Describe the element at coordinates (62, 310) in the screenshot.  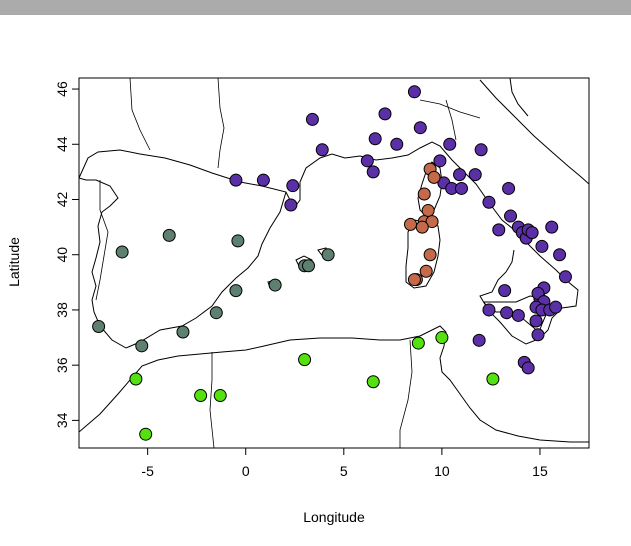
I see `y-tick-label: 38` at that location.